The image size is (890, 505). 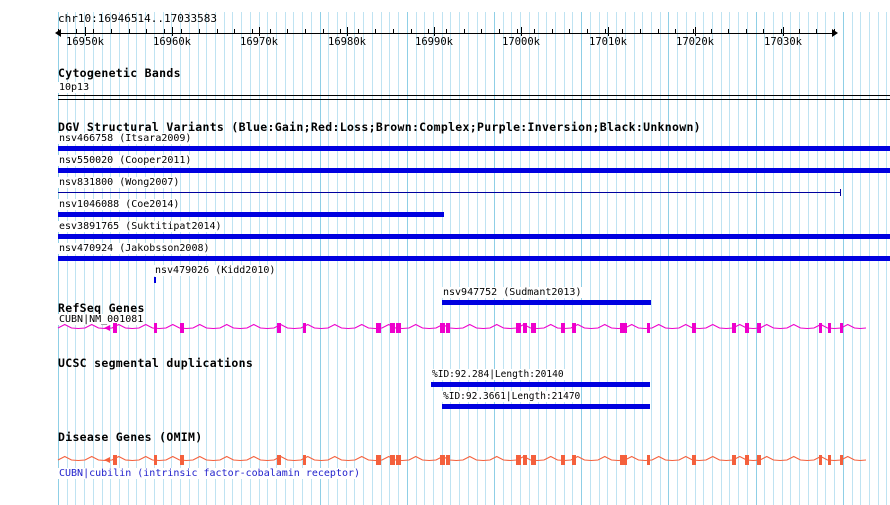 What do you see at coordinates (835, 33) in the screenshot?
I see `arrow-right-icon` at bounding box center [835, 33].